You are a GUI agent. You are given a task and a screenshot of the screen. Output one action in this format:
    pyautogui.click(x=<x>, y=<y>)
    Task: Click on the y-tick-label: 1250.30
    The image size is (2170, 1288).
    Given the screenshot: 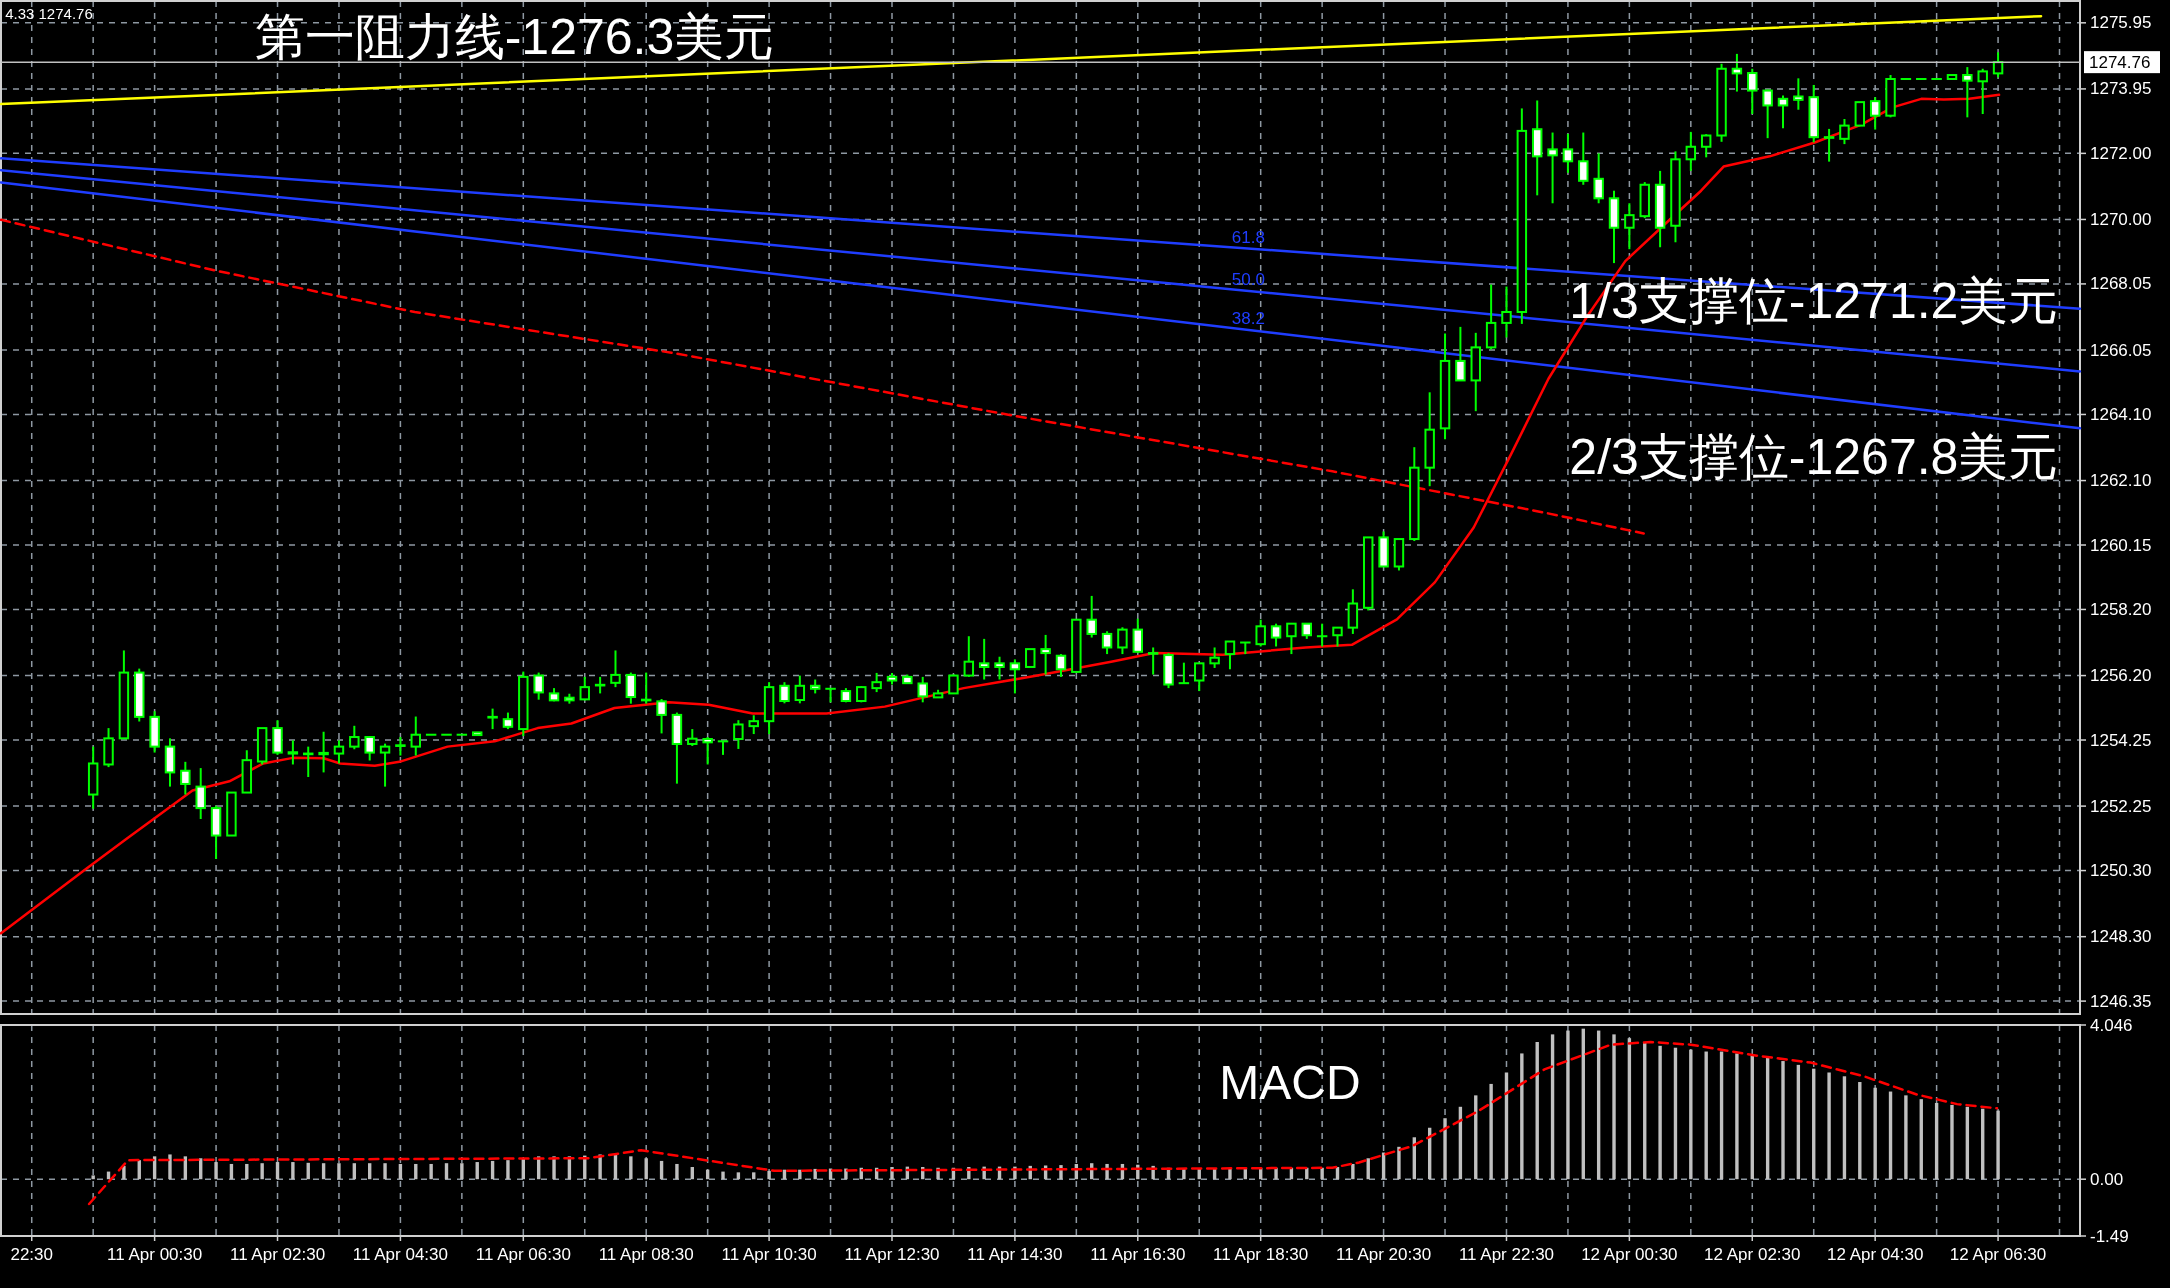 What is the action you would take?
    pyautogui.click(x=2121, y=871)
    